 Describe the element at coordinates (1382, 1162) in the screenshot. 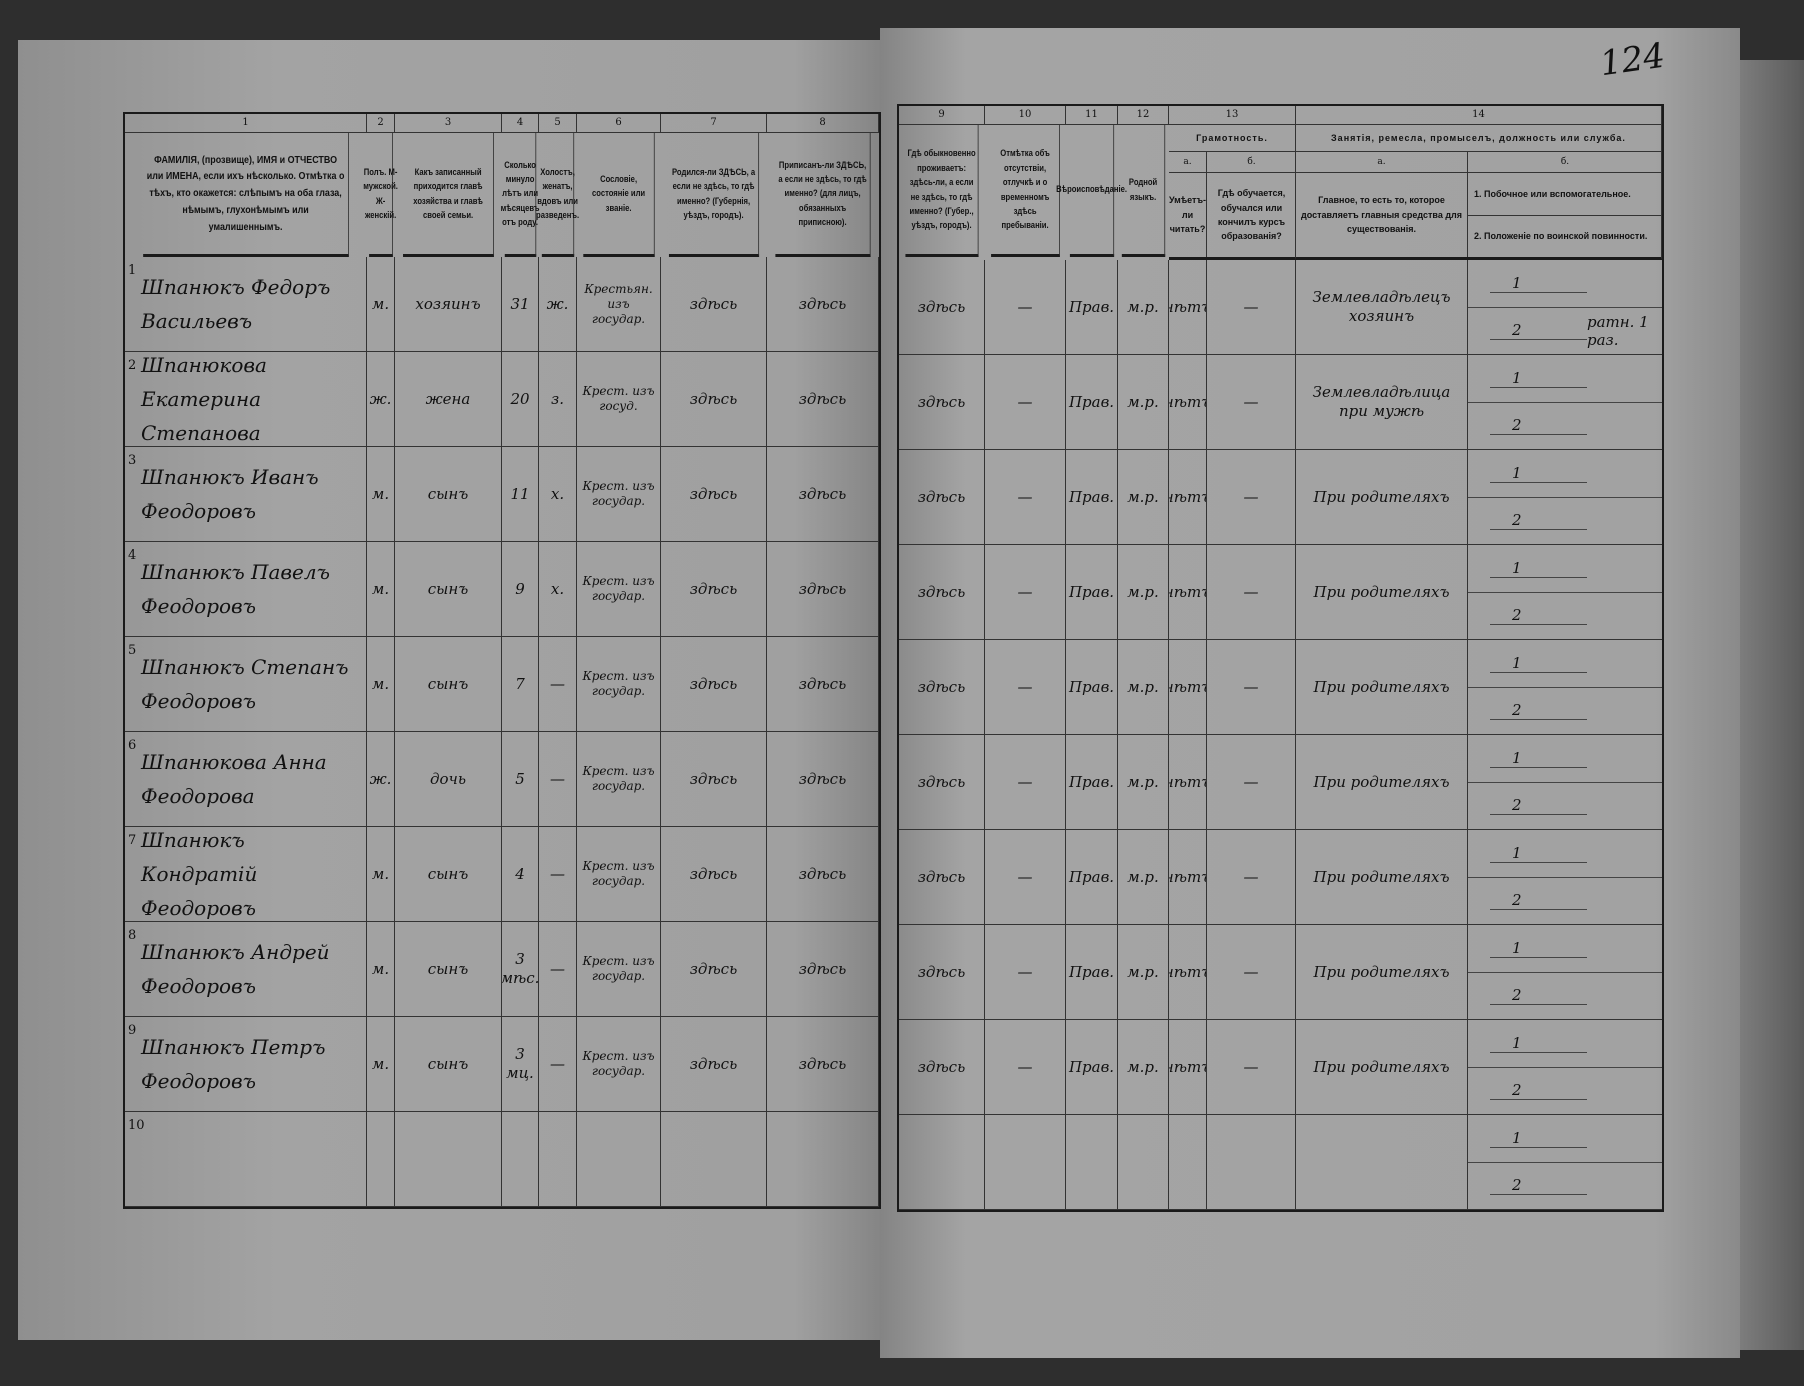

I see `cell-occupation` at that location.